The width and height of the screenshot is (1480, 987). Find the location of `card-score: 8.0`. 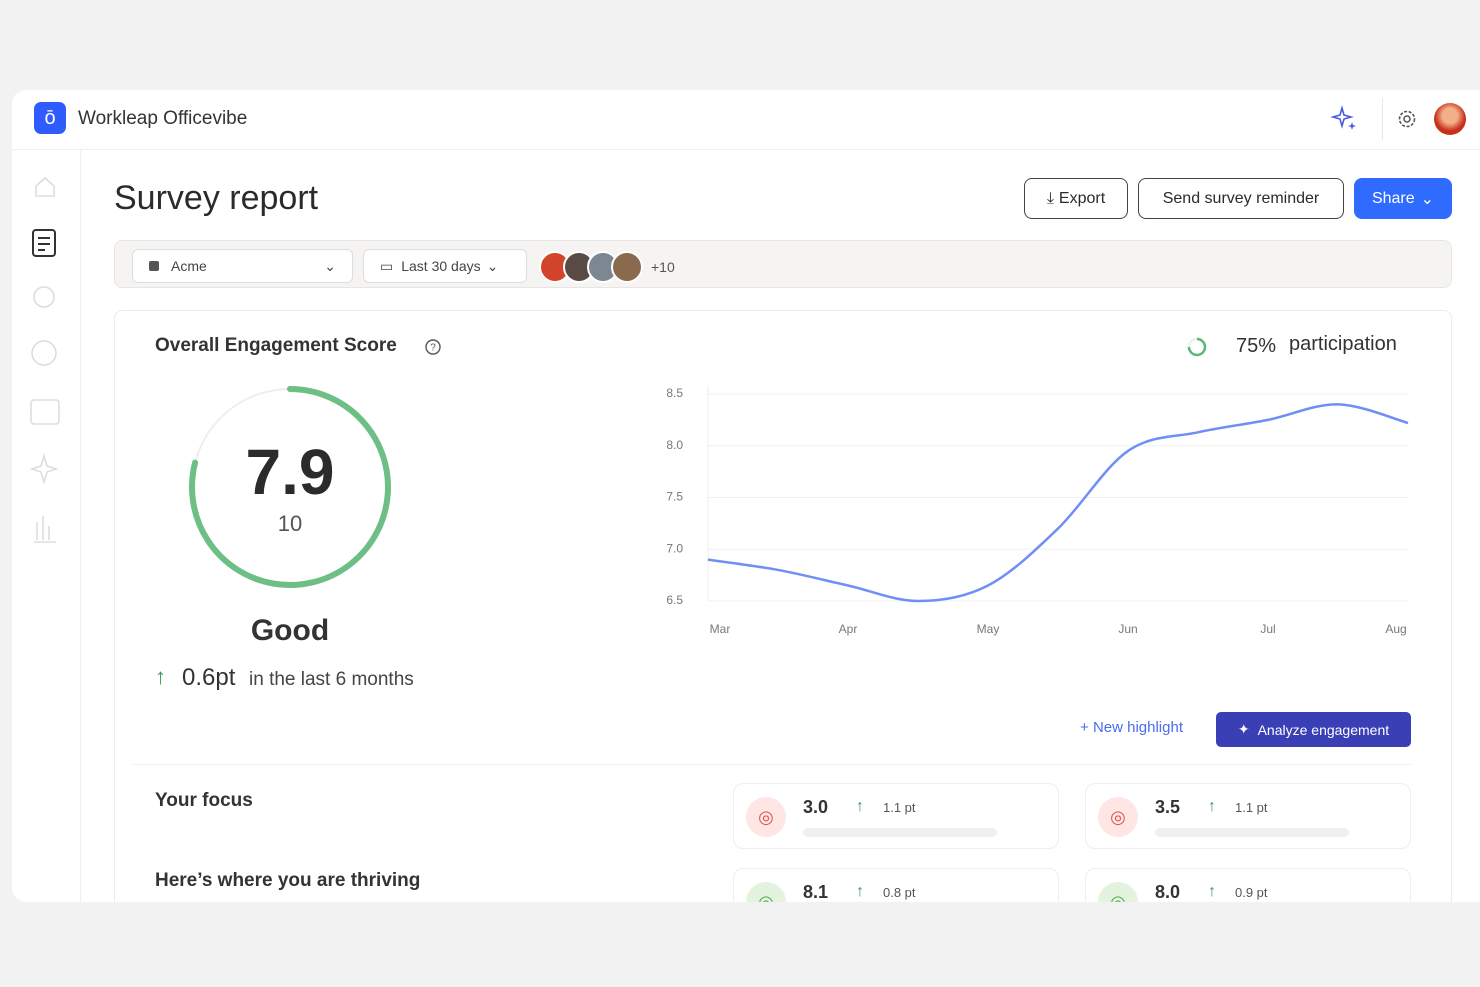

card-score: 8.0 is located at coordinates (1168, 892).